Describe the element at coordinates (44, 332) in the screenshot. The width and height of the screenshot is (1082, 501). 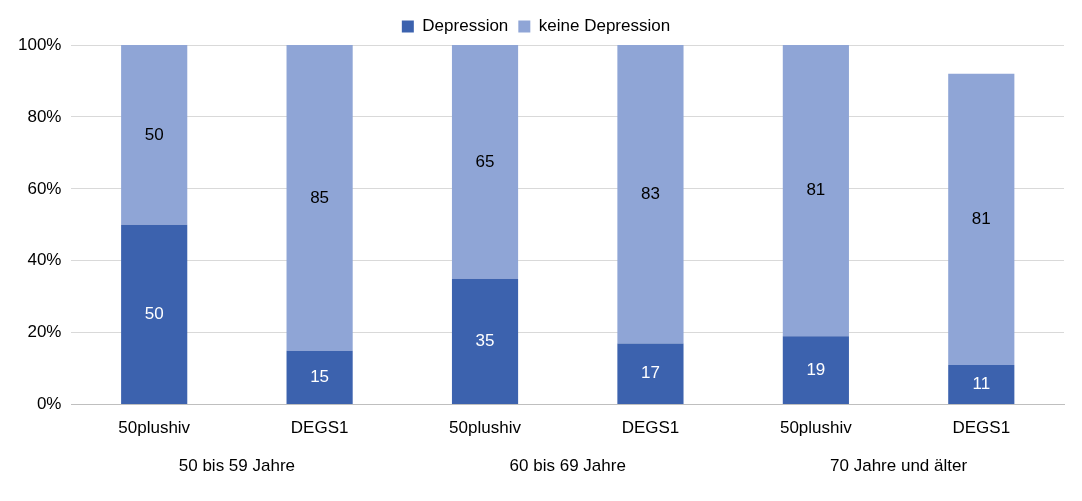
I see `y-tick-label: 20%` at that location.